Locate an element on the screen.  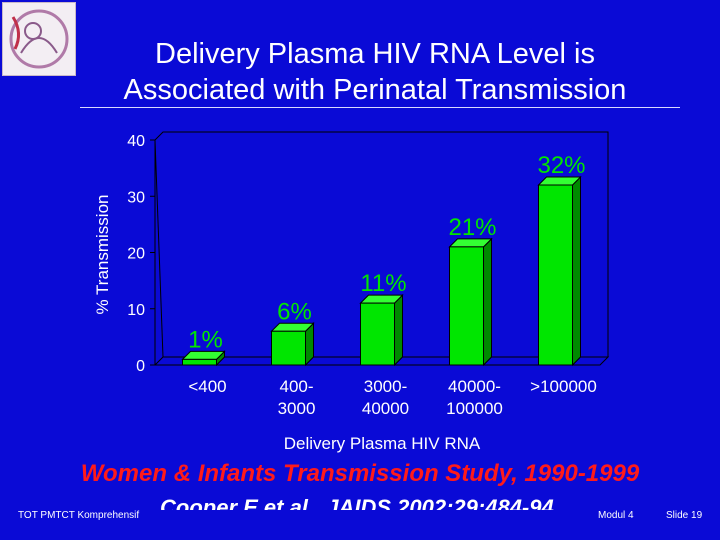
data-label: 32% is located at coordinates (561, 165).